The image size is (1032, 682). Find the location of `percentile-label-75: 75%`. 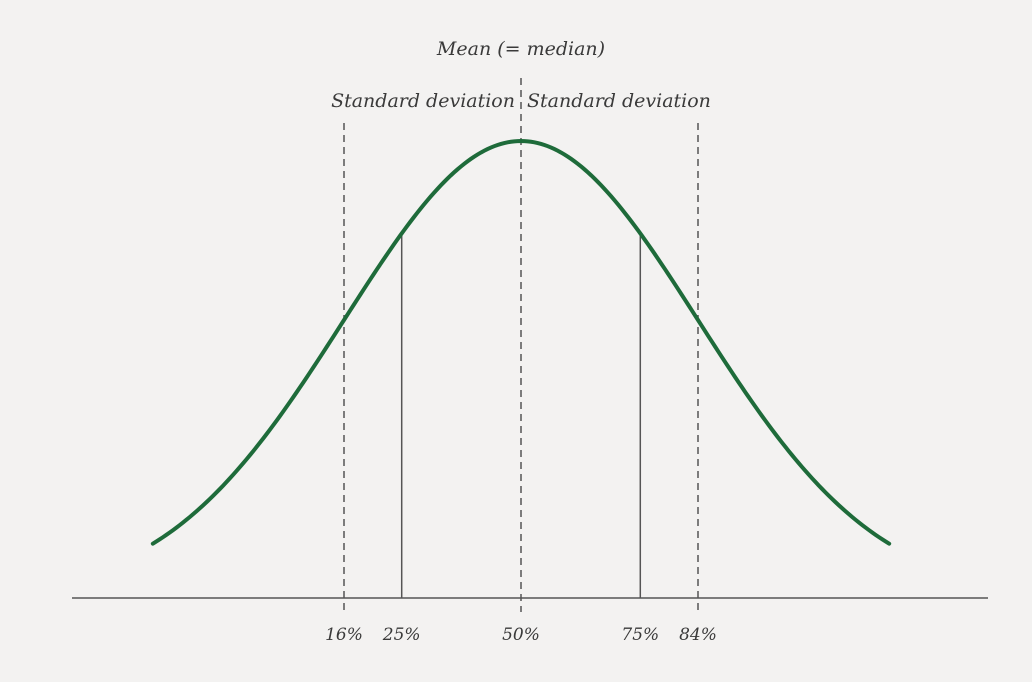

percentile-label-75: 75% is located at coordinates (640, 635).